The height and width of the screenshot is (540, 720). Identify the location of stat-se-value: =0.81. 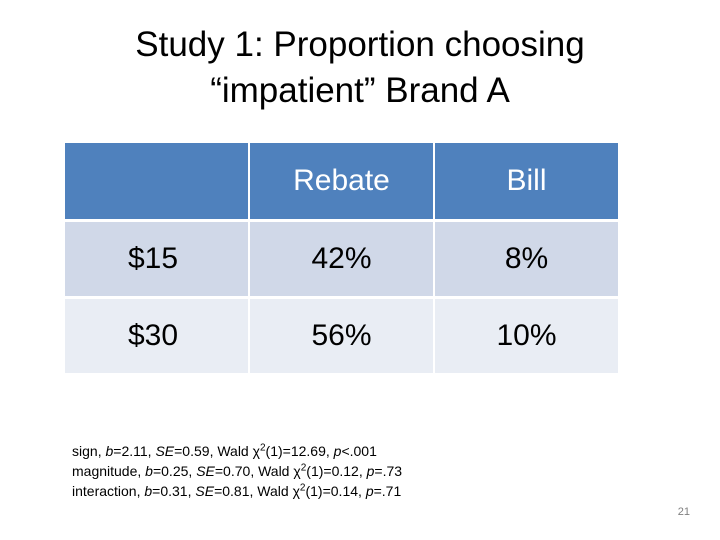
(232, 491).